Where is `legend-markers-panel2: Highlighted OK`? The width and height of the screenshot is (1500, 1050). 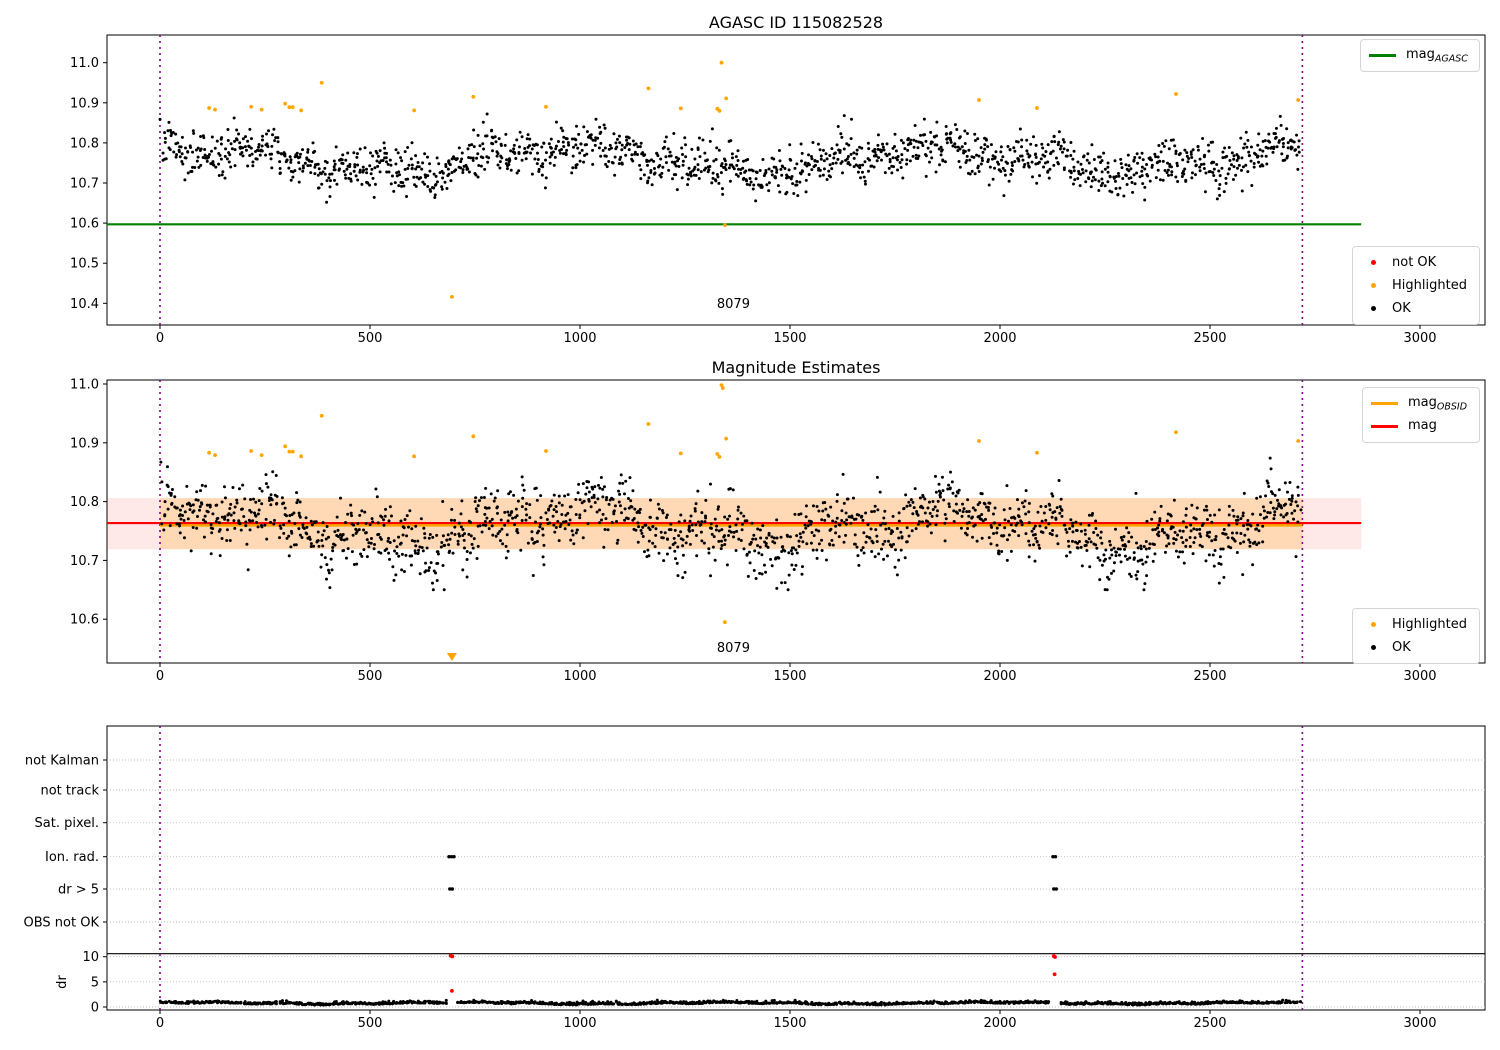
legend-markers-panel2: Highlighted OK is located at coordinates (1416, 636).